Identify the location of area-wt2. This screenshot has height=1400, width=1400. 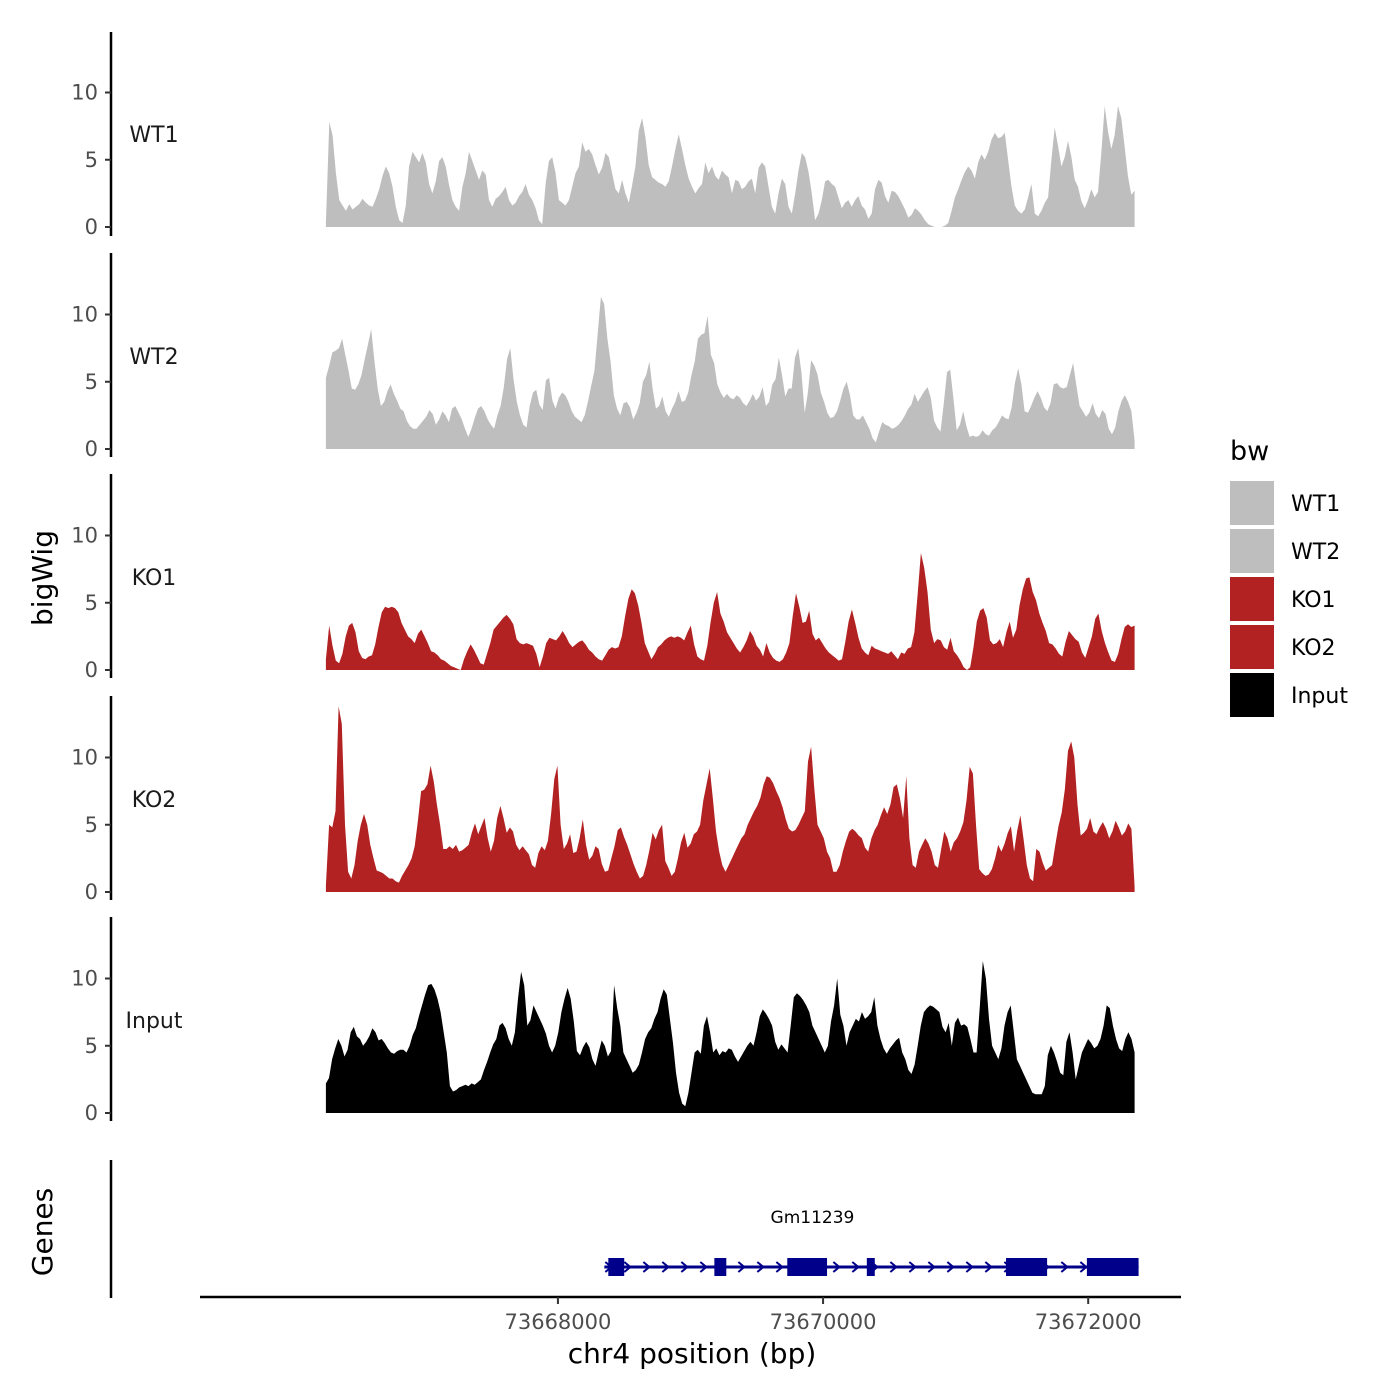
(730, 373).